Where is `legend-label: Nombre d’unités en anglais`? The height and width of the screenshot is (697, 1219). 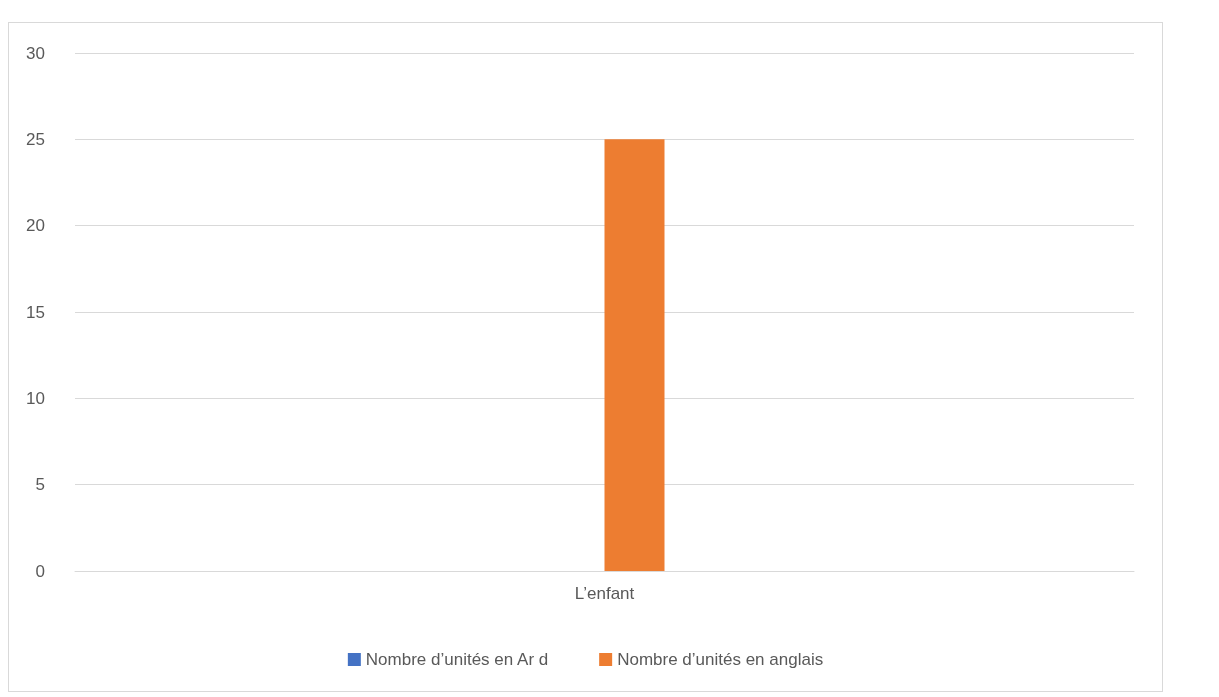
legend-label: Nombre d’unités en anglais is located at coordinates (720, 659).